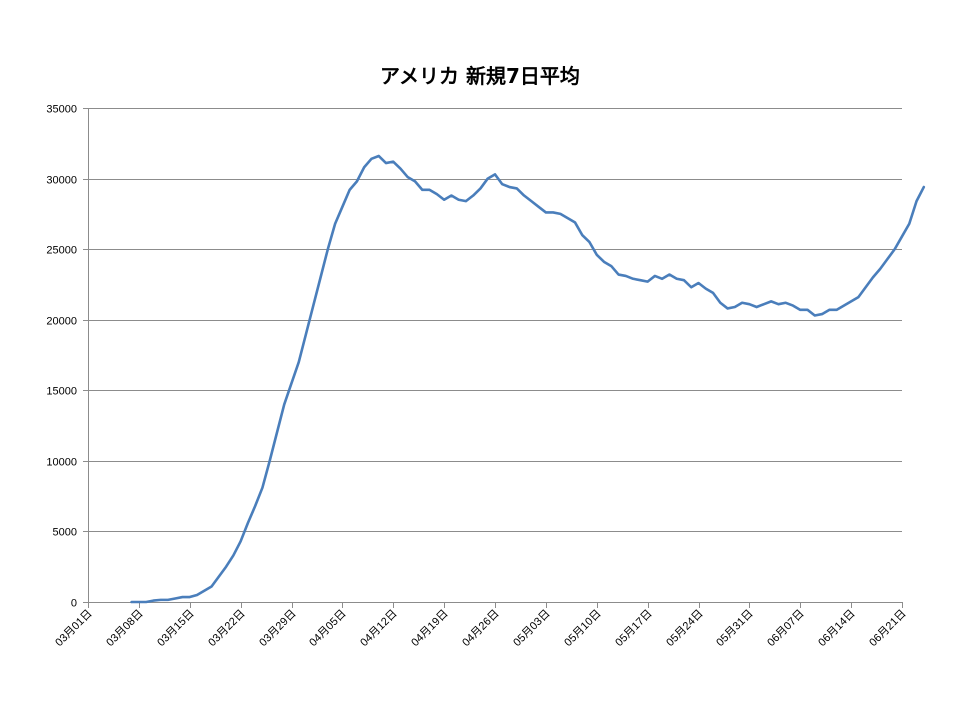 This screenshot has width=960, height=724. Describe the element at coordinates (74, 604) in the screenshot. I see `y-tick-label: 0` at that location.